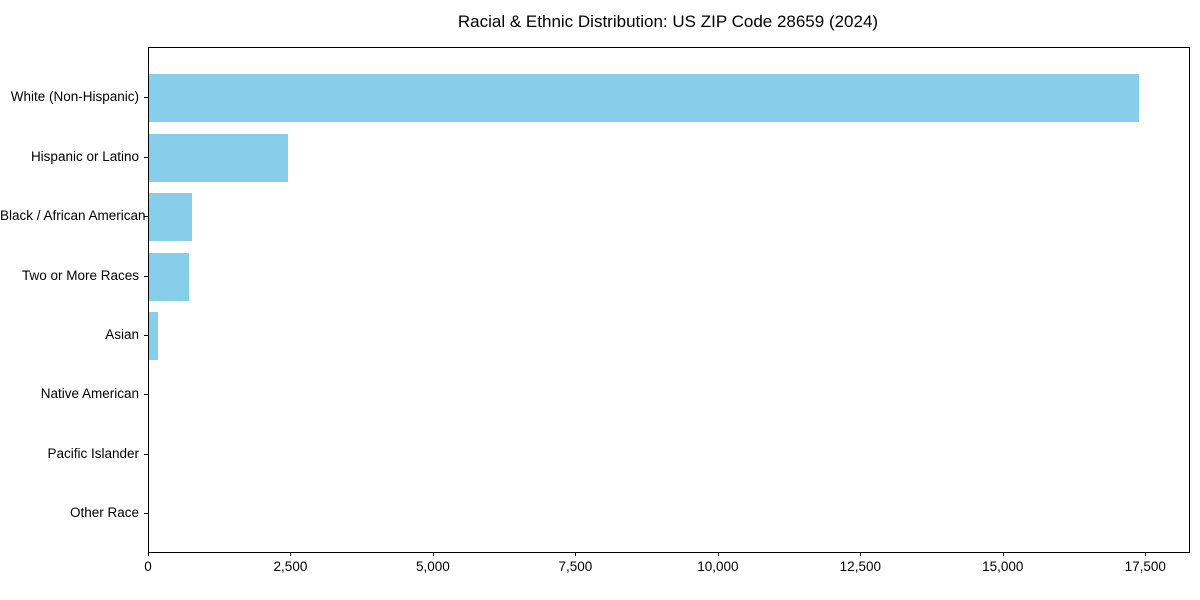 The image size is (1200, 600). I want to click on bar-asian, so click(154, 336).